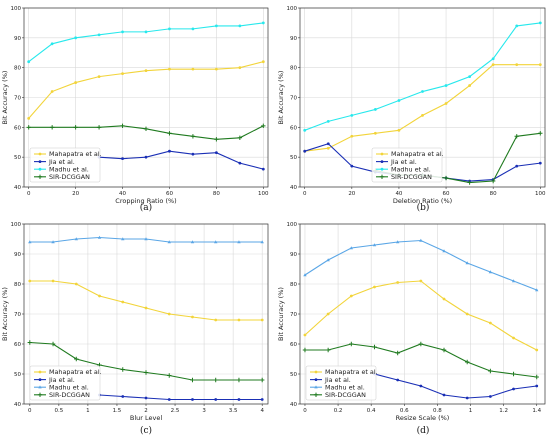 Image resolution: width=550 pixels, height=442 pixels. What do you see at coordinates (471, 411) in the screenshot?
I see `x-tick-label: 1` at bounding box center [471, 411].